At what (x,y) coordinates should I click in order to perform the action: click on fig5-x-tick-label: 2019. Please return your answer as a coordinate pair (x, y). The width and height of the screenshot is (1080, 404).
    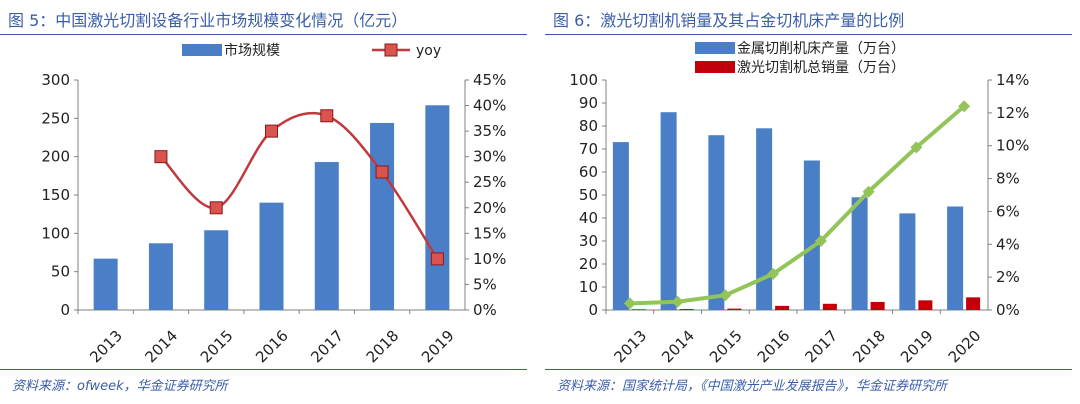
    Looking at the image, I should click on (438, 347).